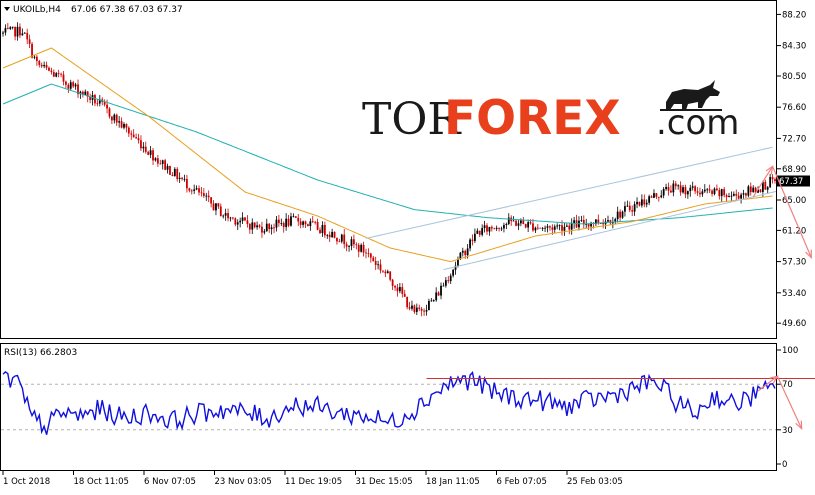 The width and height of the screenshot is (815, 495). What do you see at coordinates (522, 482) in the screenshot?
I see `x-tick-label: 6 Feb 07:05` at bounding box center [522, 482].